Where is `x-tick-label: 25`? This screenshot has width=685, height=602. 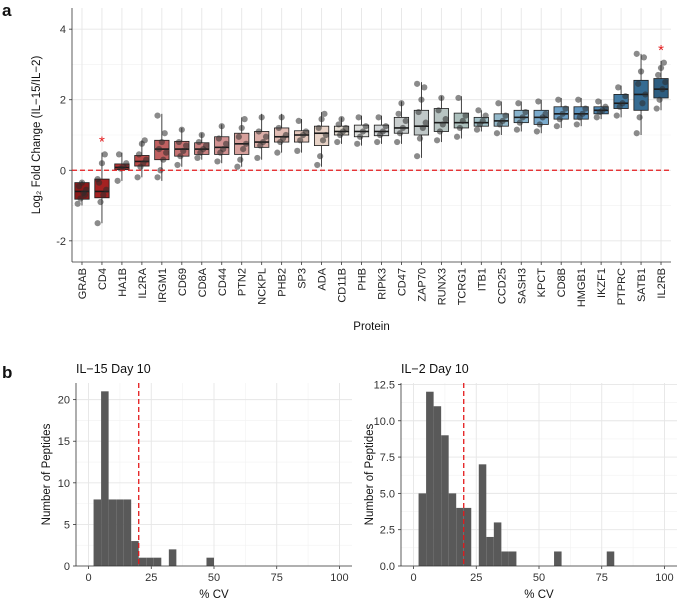 x-tick-label: 25 is located at coordinates (476, 578).